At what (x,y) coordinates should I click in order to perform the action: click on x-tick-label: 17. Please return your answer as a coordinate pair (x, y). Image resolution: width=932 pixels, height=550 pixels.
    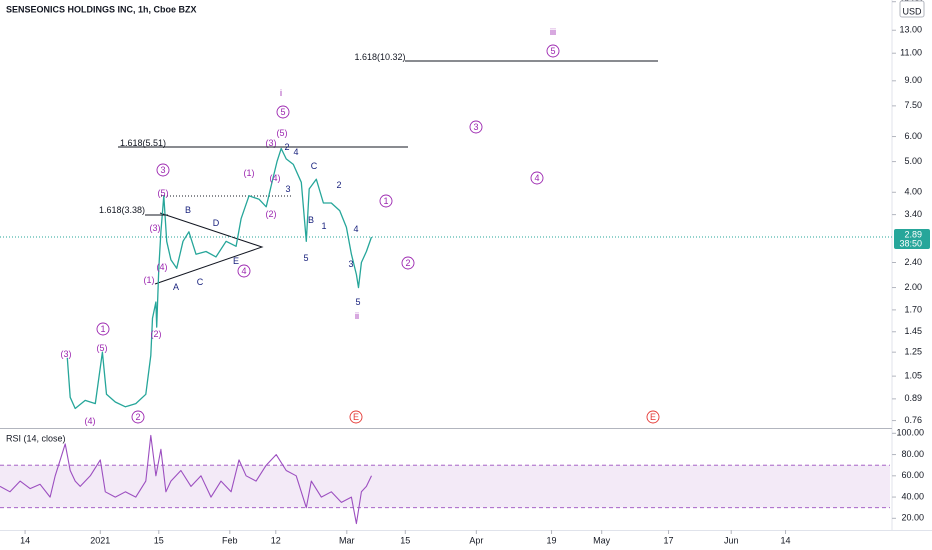
    Looking at the image, I should click on (669, 540).